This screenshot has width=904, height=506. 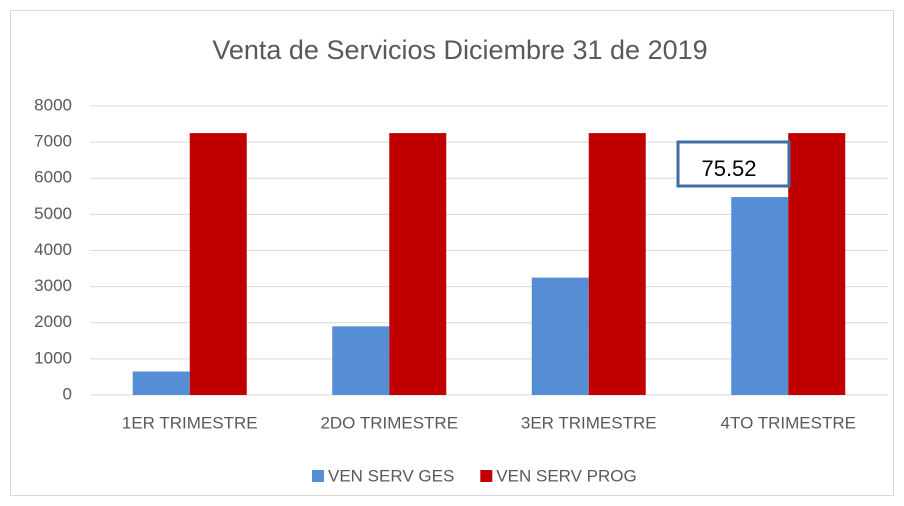 I want to click on y-tick-label: 7000, so click(x=53, y=141).